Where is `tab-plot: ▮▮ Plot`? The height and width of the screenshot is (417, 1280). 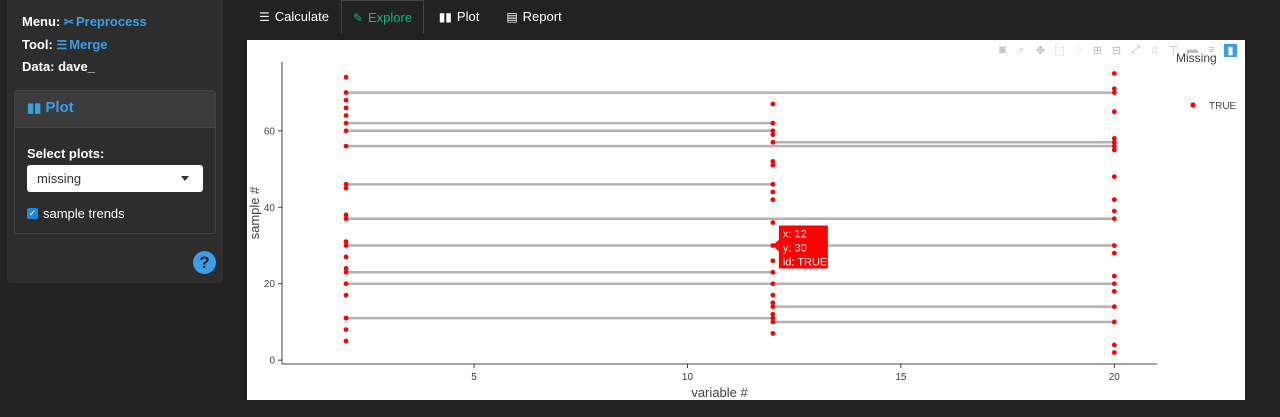
tab-plot: ▮▮ Plot is located at coordinates (459, 16).